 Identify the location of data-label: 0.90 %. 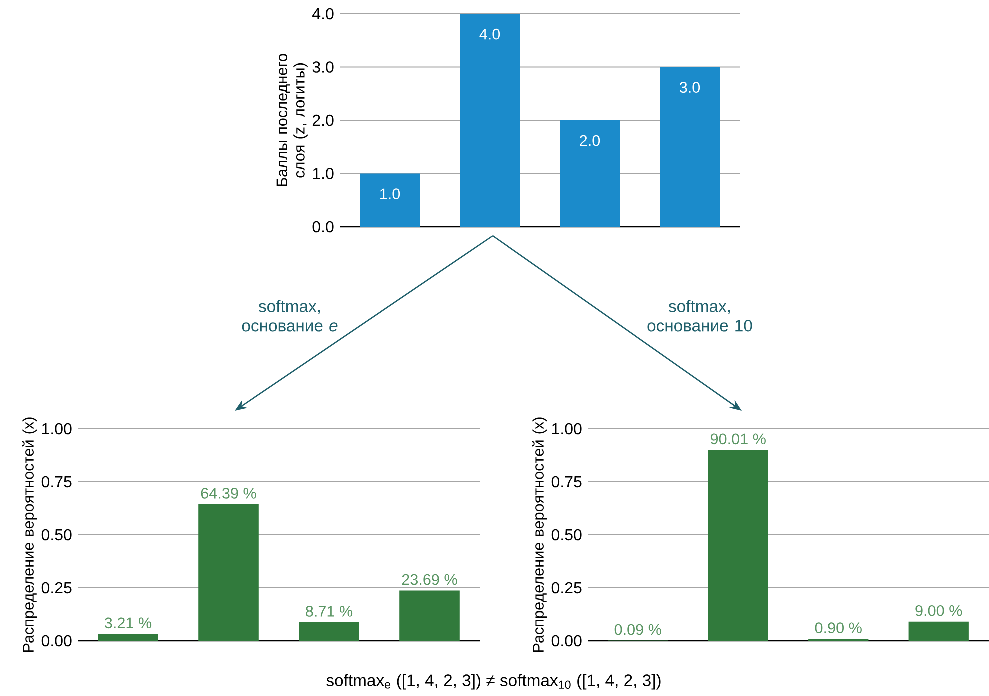
(838, 628).